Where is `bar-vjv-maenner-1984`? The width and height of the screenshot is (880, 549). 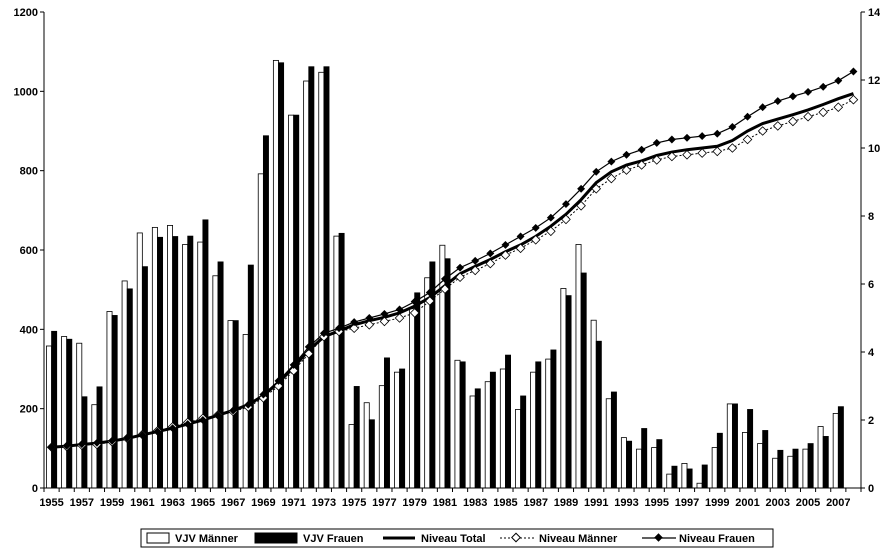 bar-vjv-maenner-1984 is located at coordinates (487, 435).